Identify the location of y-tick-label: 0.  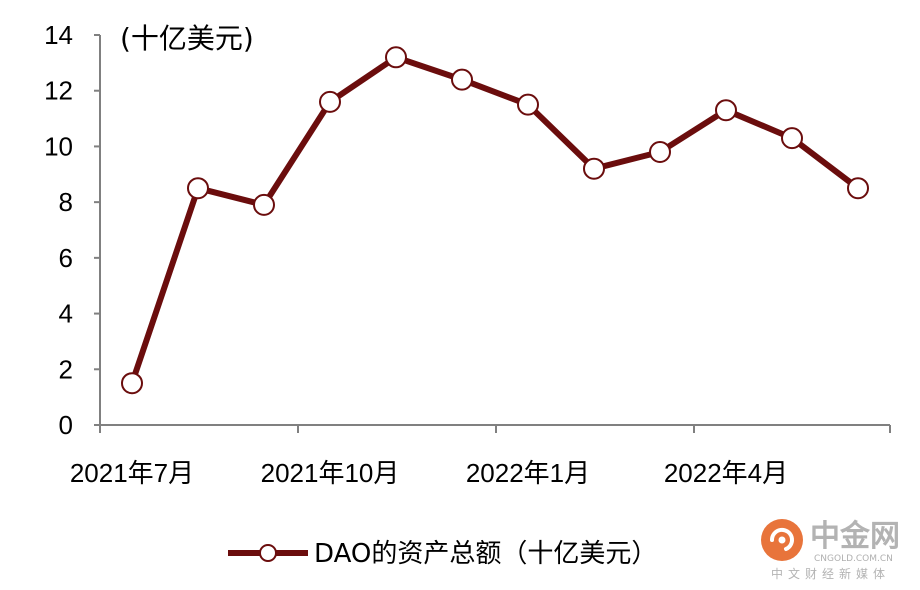
(66, 425).